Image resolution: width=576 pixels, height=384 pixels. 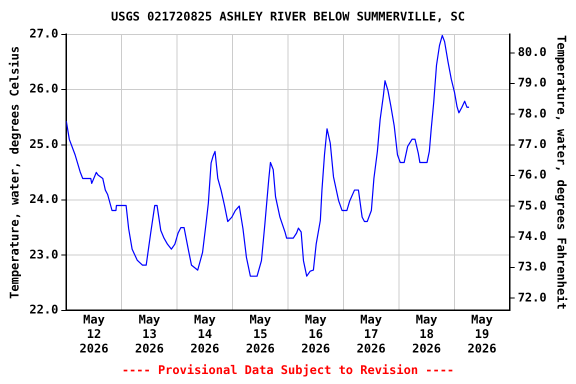 I want to click on y2-tick-label: 80.0, so click(x=532, y=51).